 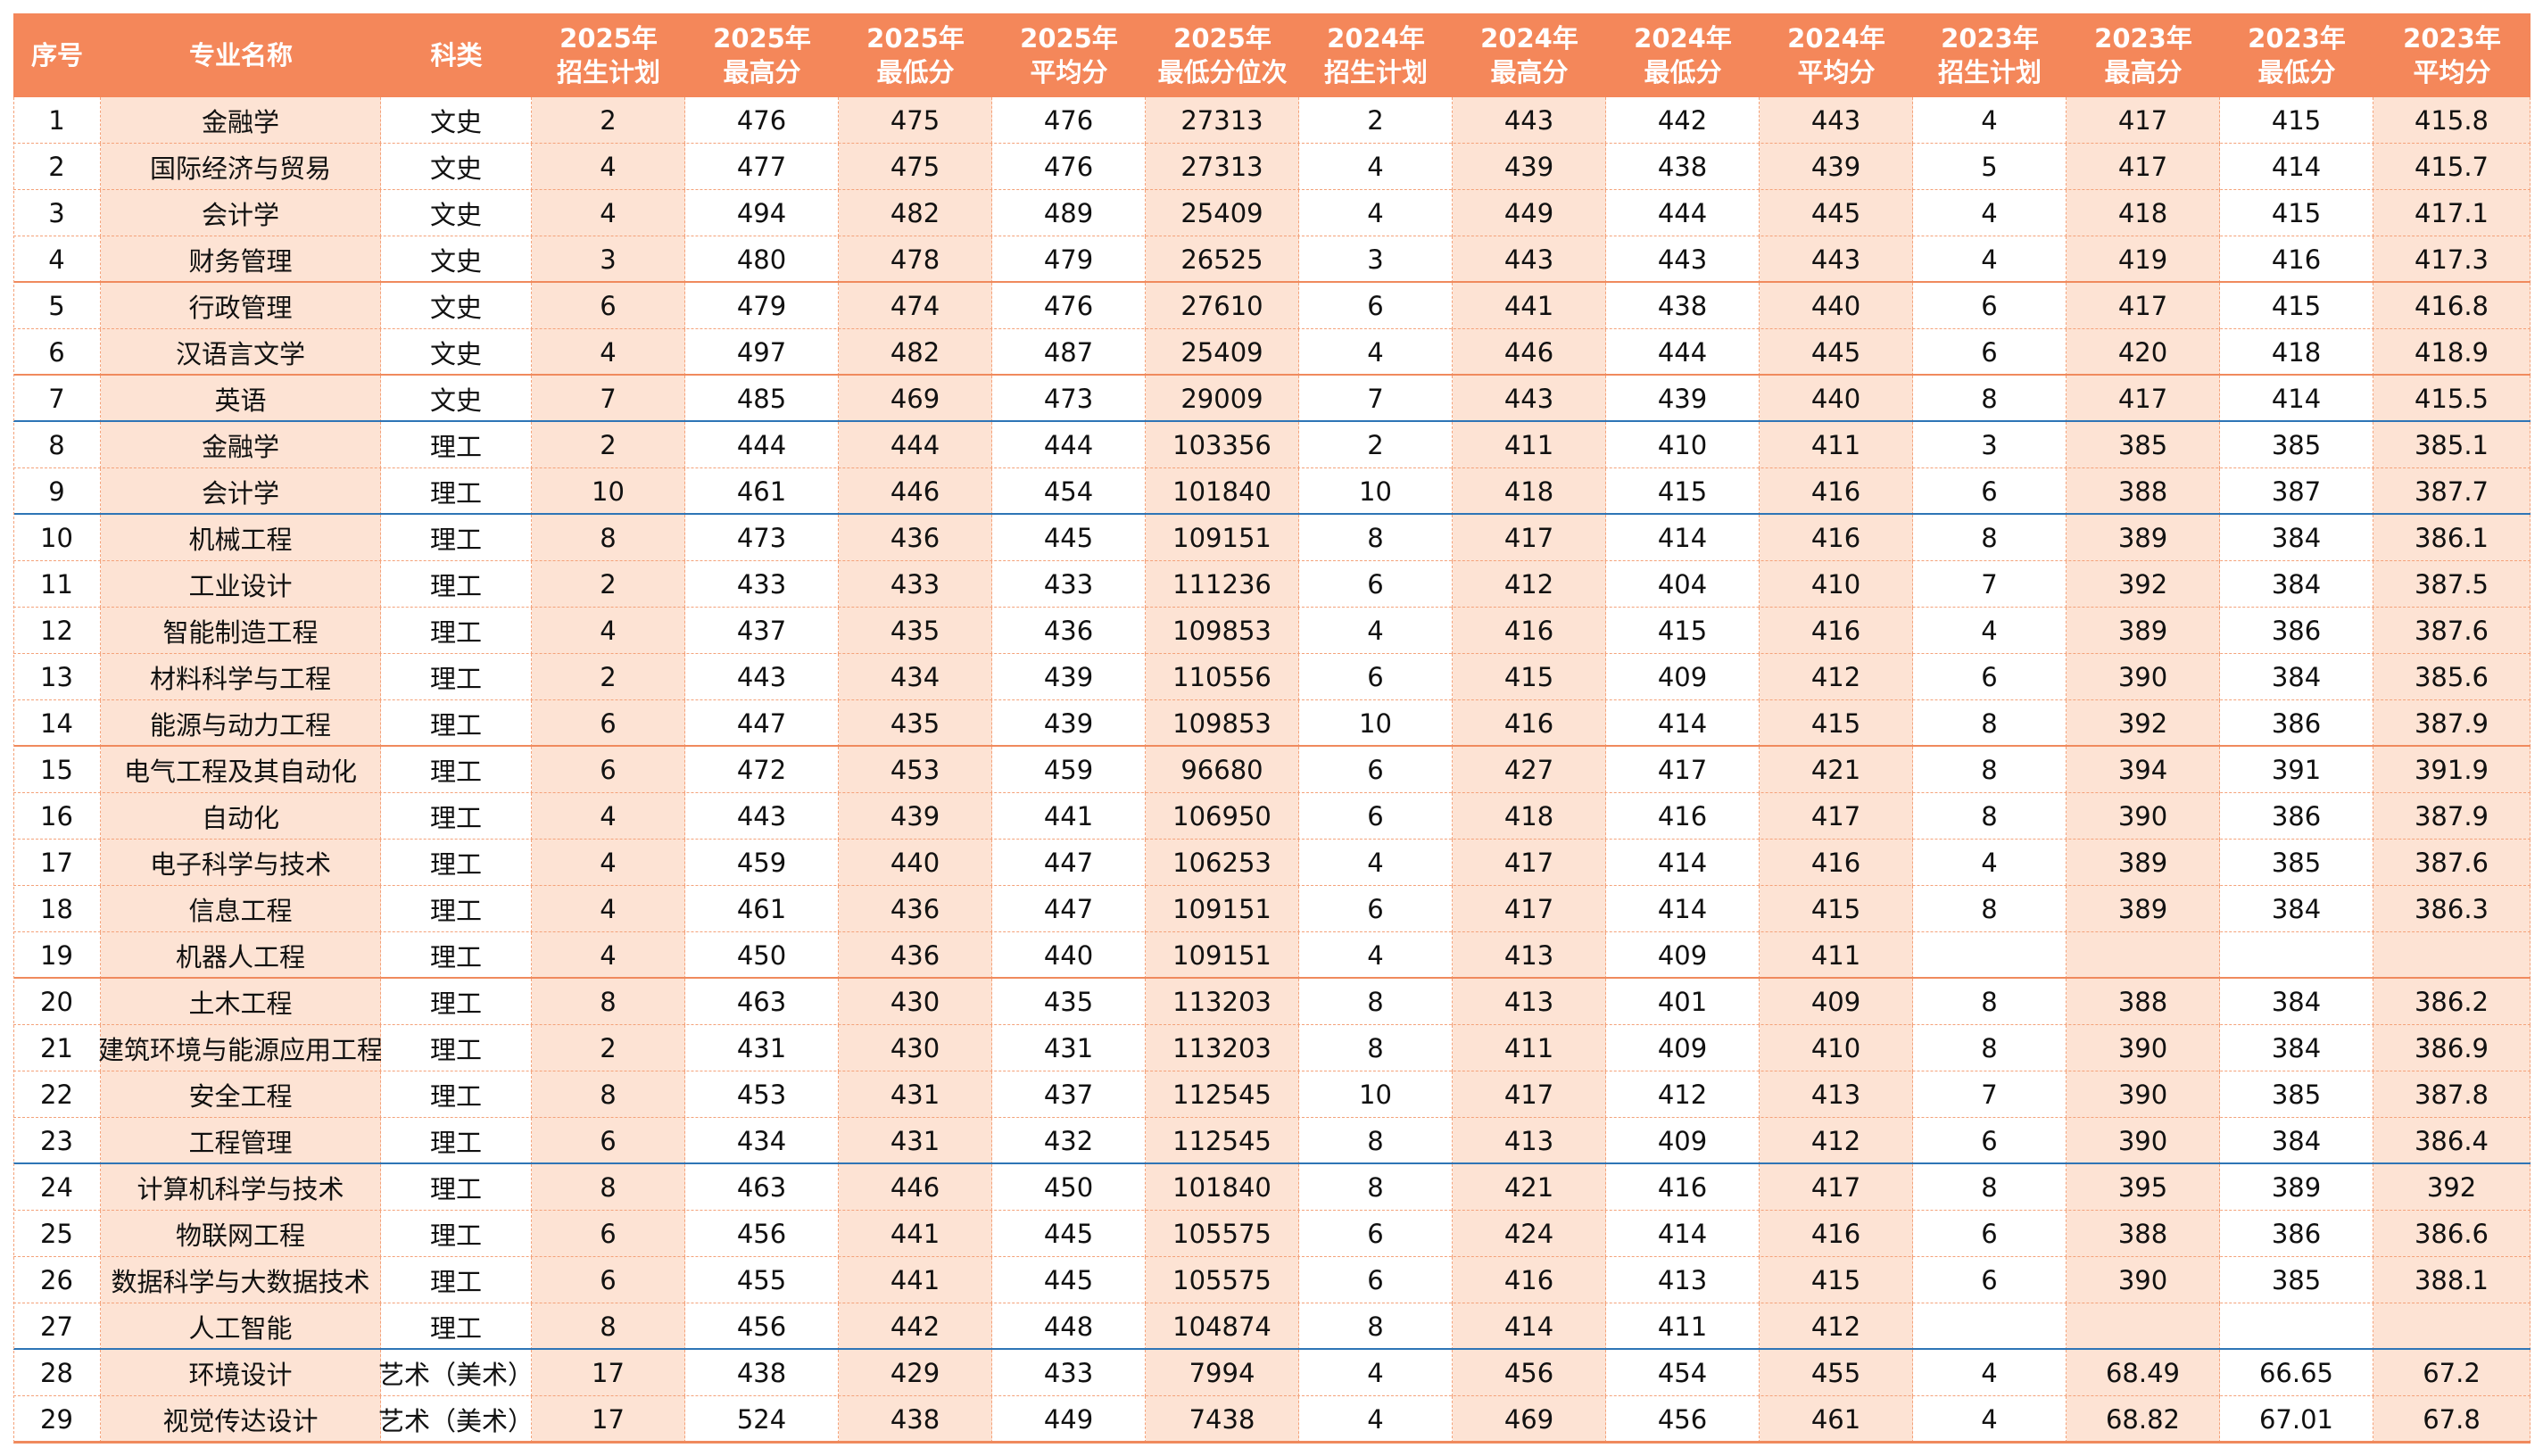 I want to click on cell: 472, so click(x=762, y=770).